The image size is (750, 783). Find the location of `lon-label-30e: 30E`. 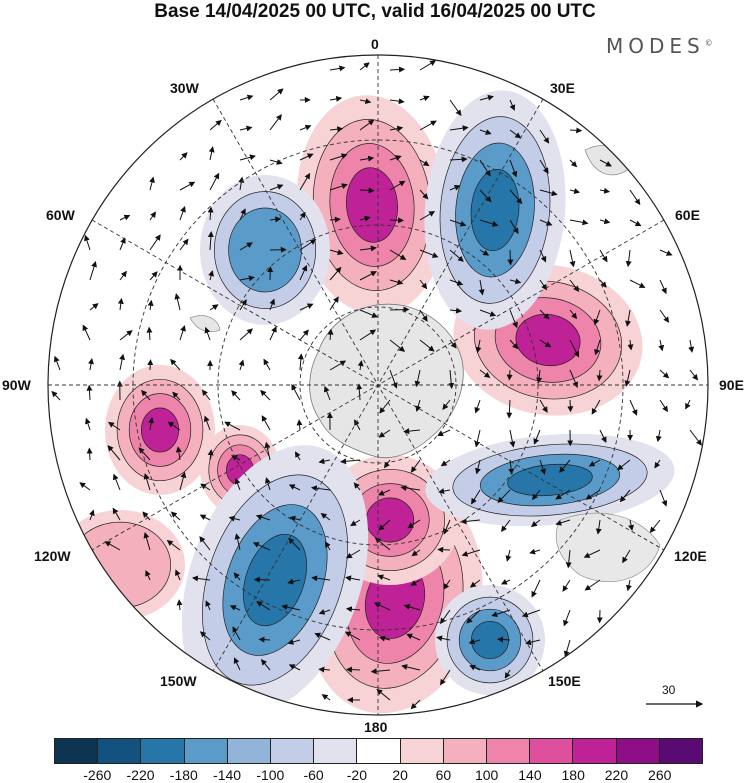

lon-label-30e: 30E is located at coordinates (562, 88).